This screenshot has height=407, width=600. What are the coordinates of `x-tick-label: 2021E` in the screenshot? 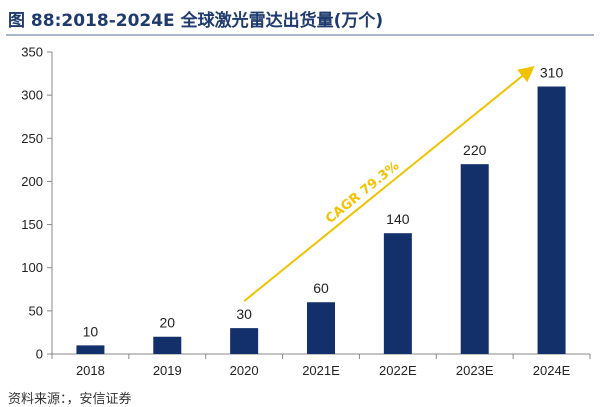 It's located at (321, 370).